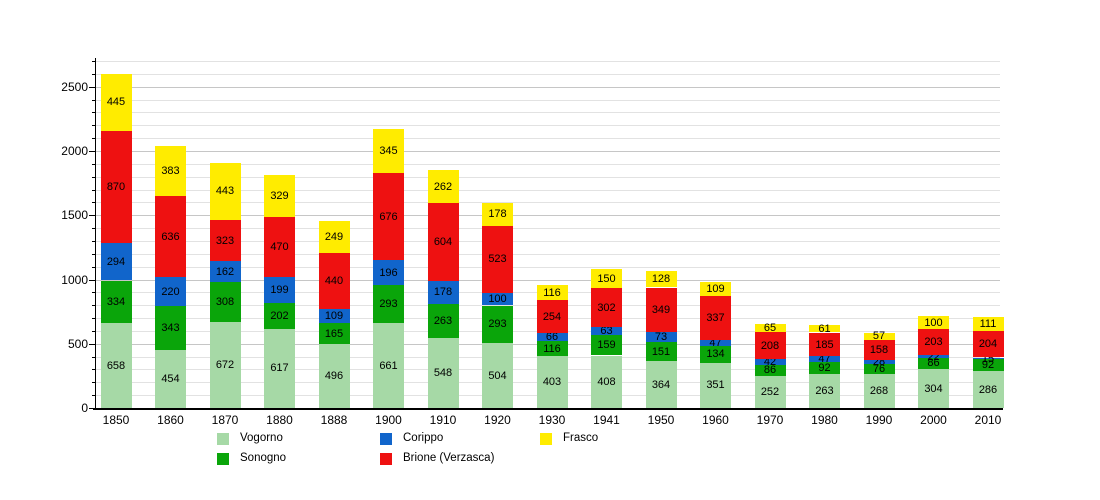  What do you see at coordinates (552, 382) in the screenshot?
I see `bar-value-label: 403` at bounding box center [552, 382].